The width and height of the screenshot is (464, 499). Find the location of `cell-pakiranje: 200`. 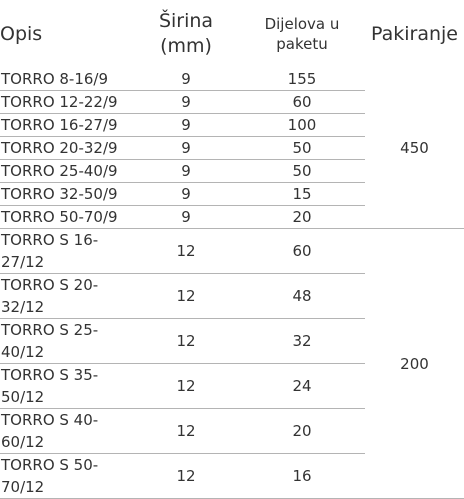

cell-pakiranje: 200 is located at coordinates (414, 363).